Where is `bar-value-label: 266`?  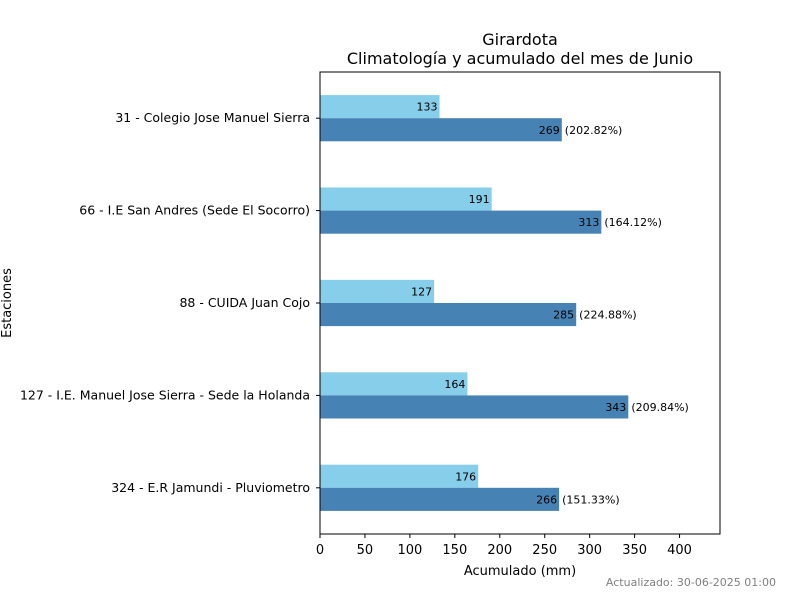 bar-value-label: 266 is located at coordinates (546, 499).